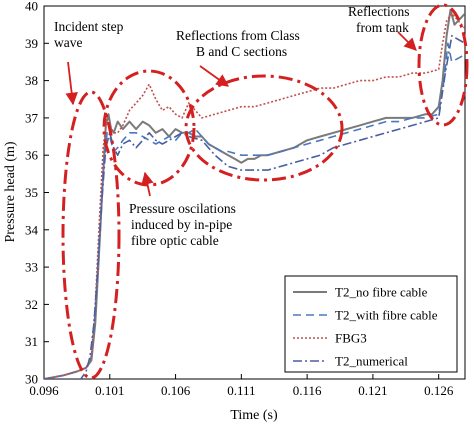 This screenshot has width=474, height=426. I want to click on y-tick-label: 32, so click(31, 304).